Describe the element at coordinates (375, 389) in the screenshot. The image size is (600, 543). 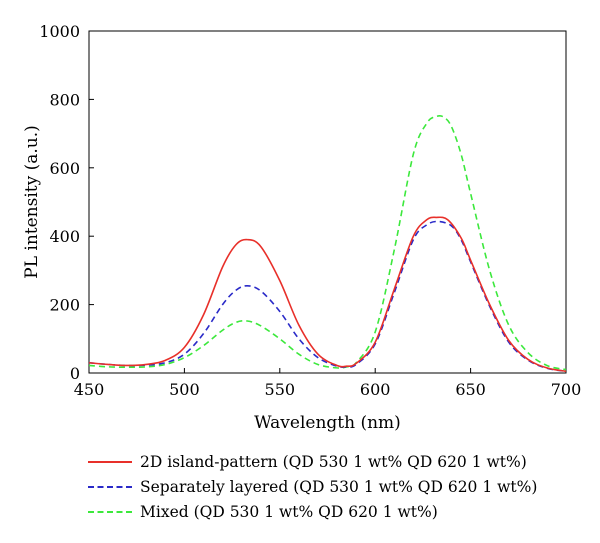
I see `x-tick-label: 600` at that location.